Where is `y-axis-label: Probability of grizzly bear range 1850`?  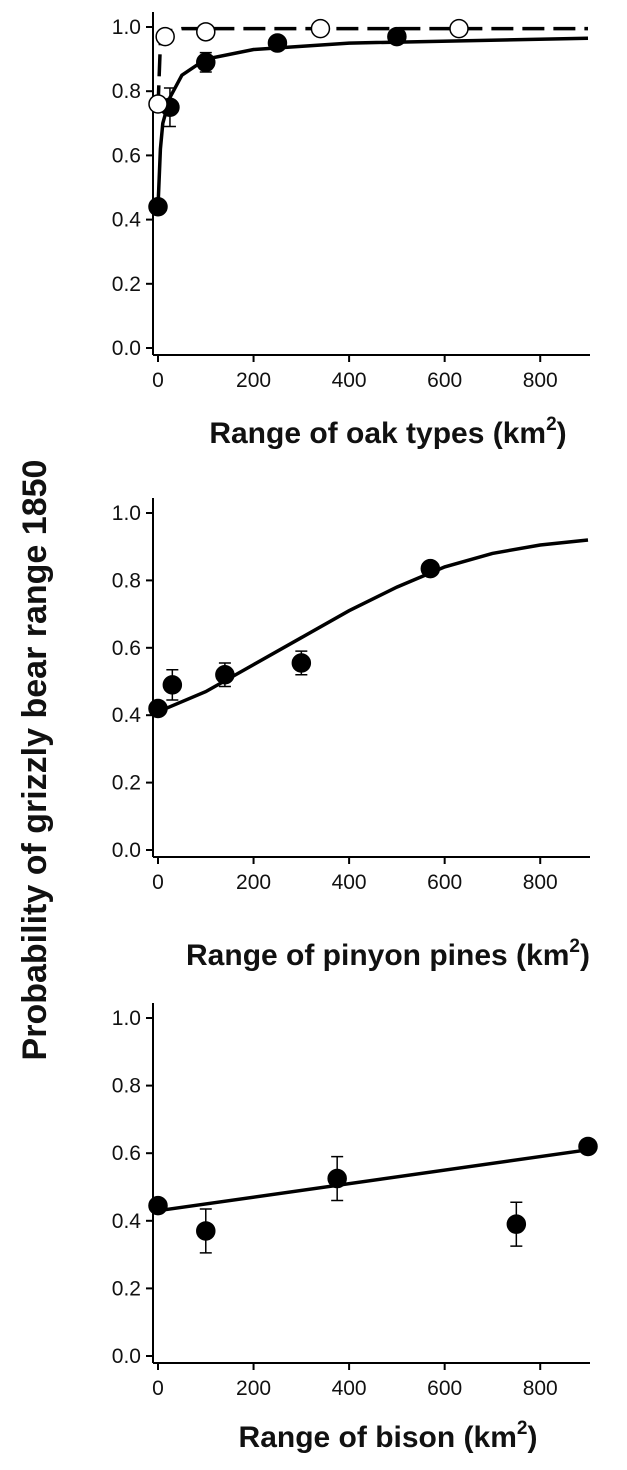 y-axis-label: Probability of grizzly bear range 1850 is located at coordinates (35, 760).